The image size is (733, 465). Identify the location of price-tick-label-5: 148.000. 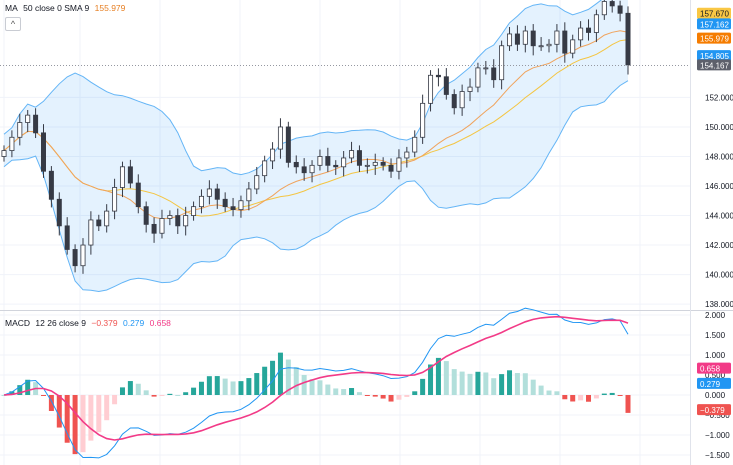
(719, 156).